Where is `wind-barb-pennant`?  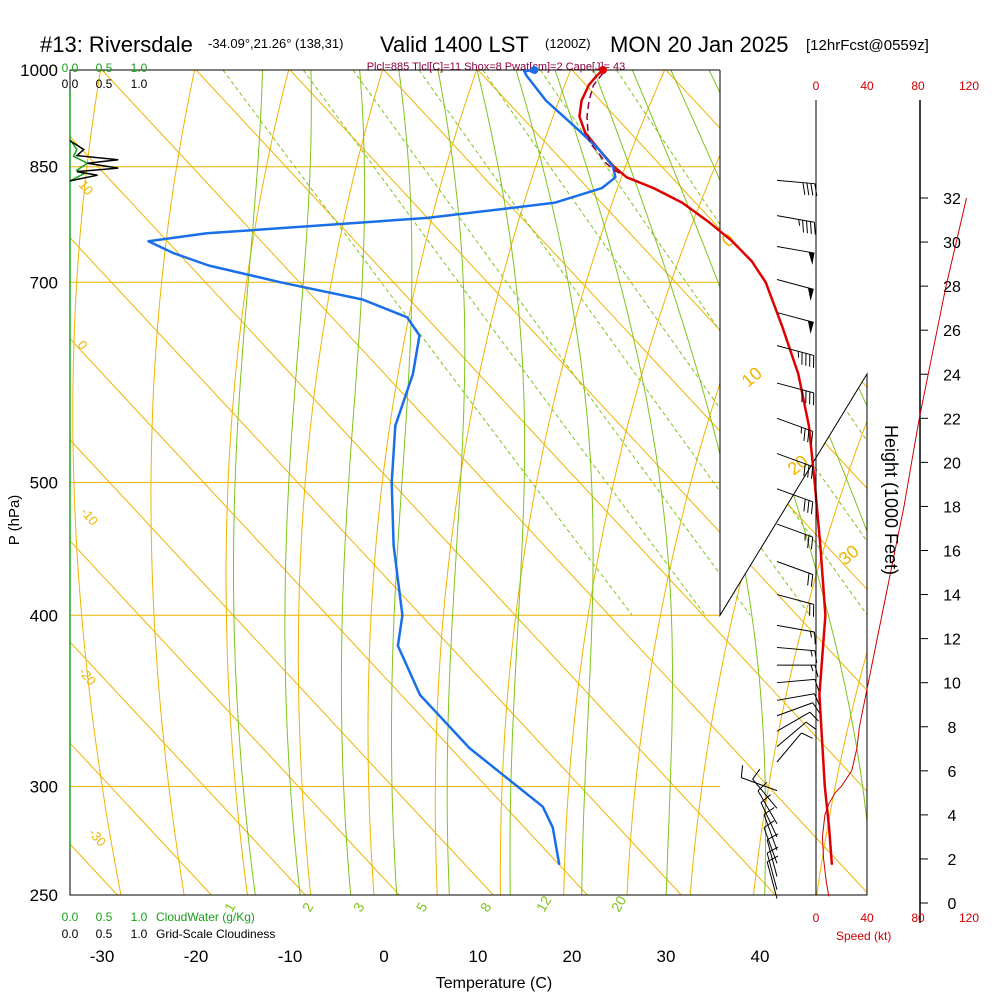 wind-barb-pennant is located at coordinates (810, 294).